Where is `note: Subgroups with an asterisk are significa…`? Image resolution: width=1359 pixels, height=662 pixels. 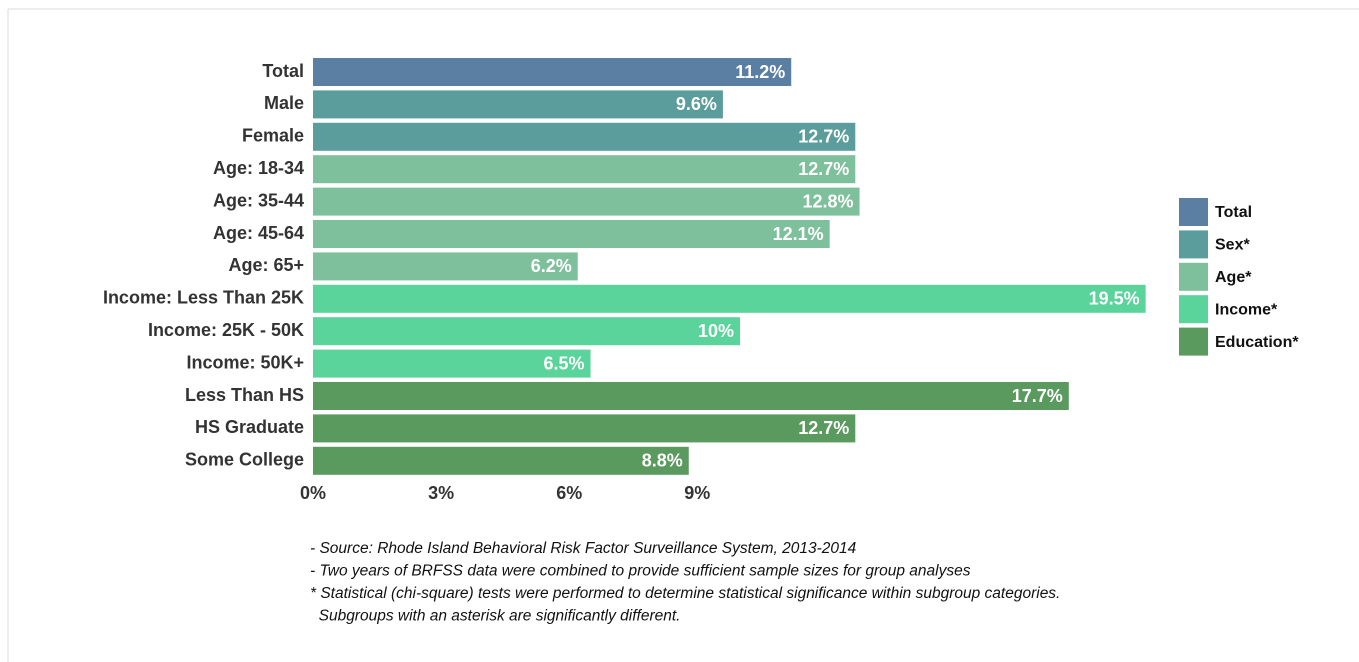 note: Subgroups with an asterisk are significa… is located at coordinates (495, 616).